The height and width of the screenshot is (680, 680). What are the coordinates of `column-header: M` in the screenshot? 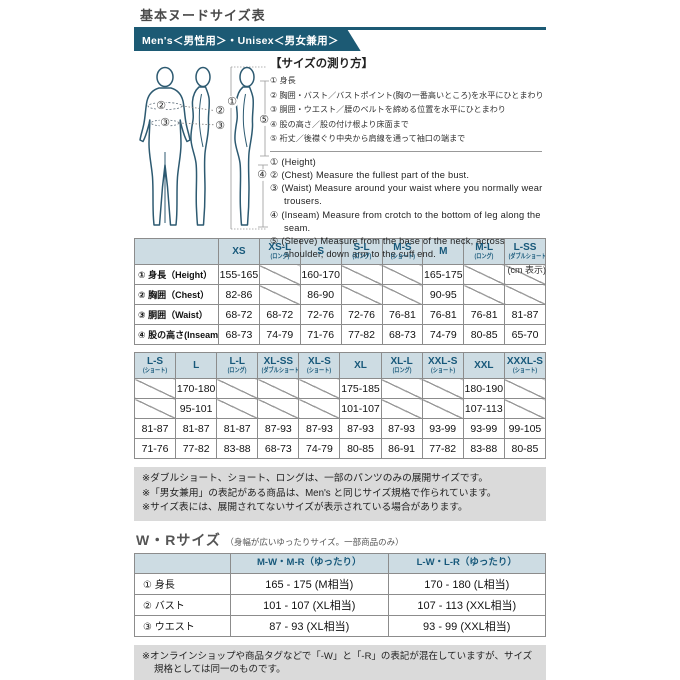 It's located at (443, 251).